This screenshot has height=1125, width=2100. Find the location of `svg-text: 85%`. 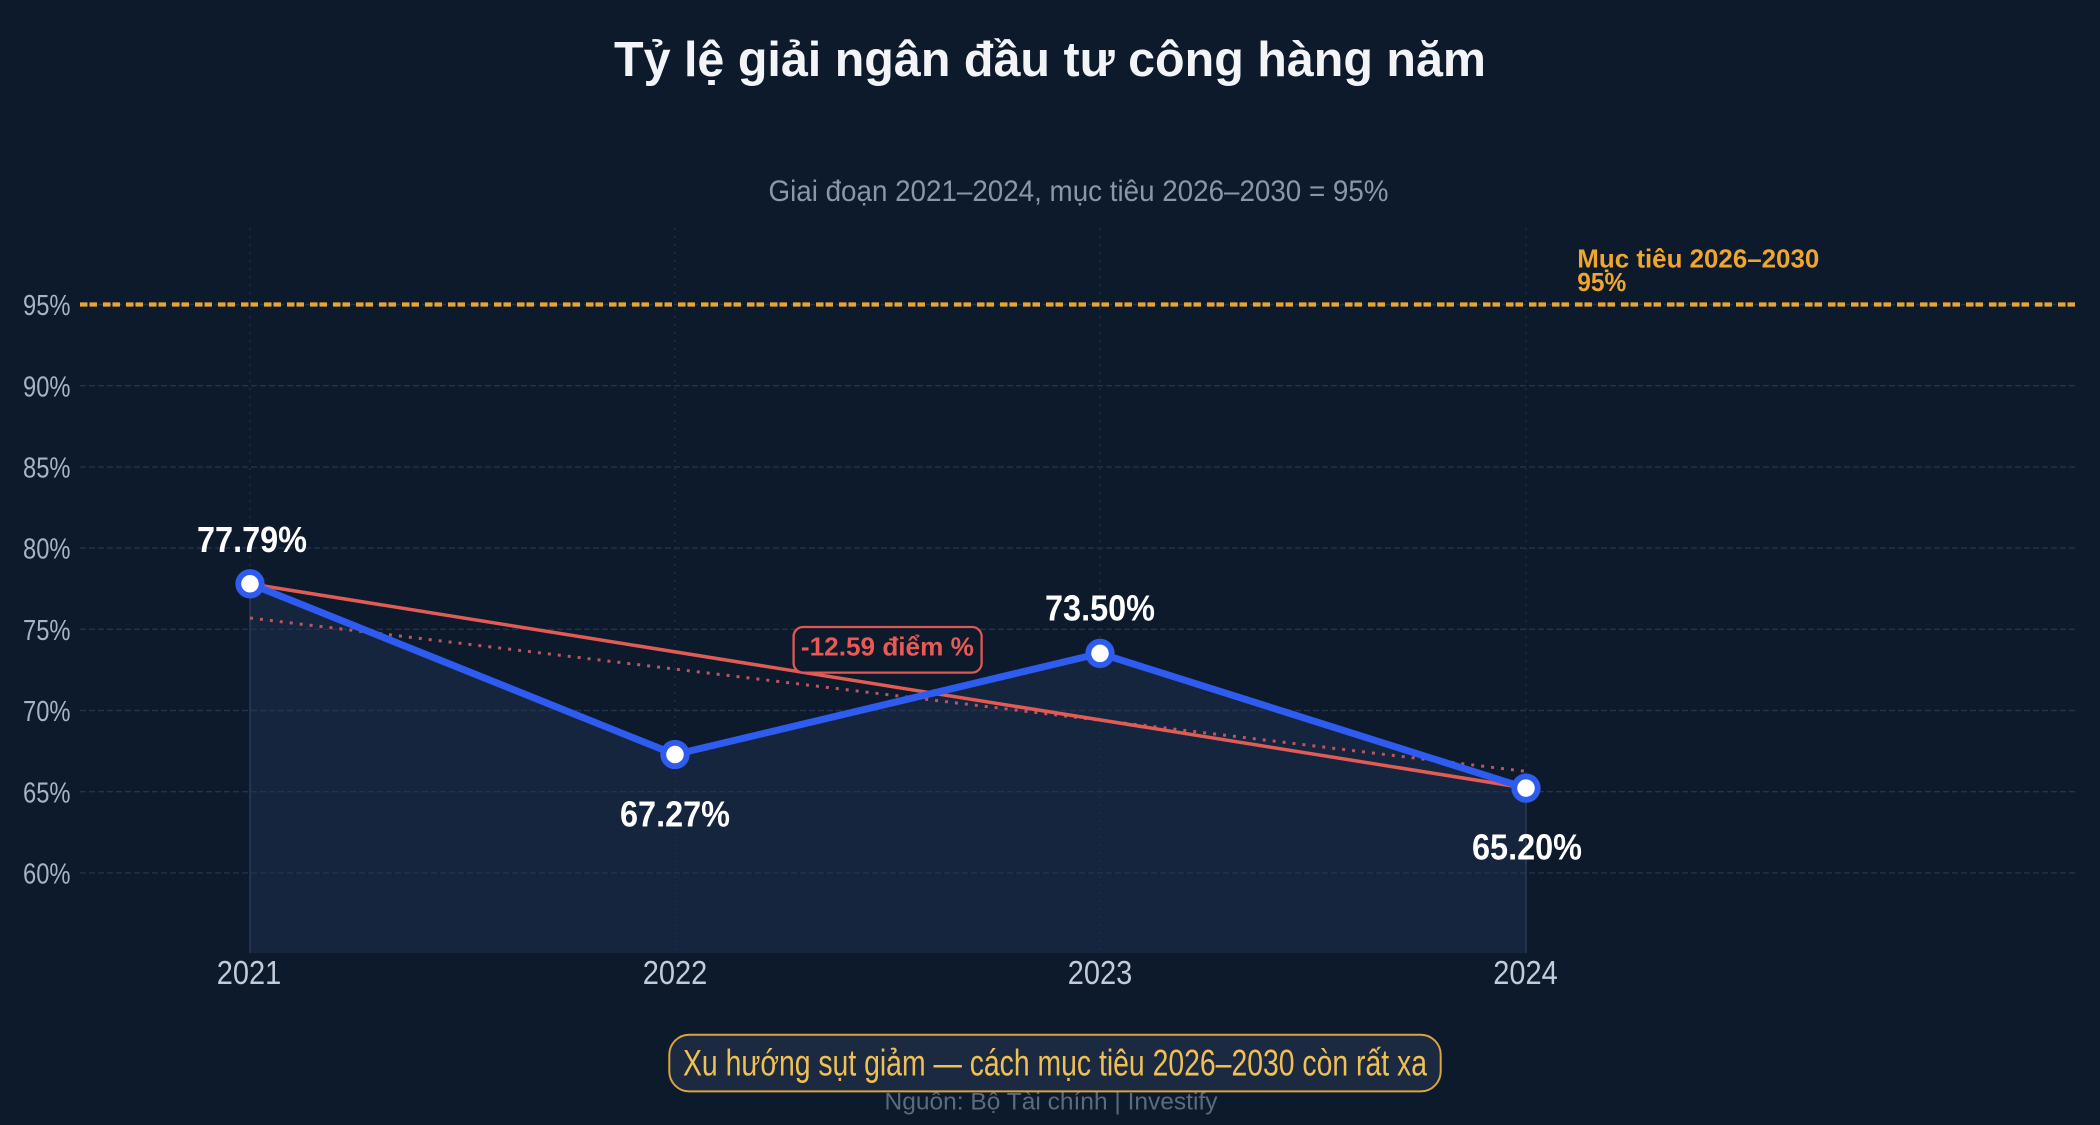

svg-text: 85% is located at coordinates (47, 469).